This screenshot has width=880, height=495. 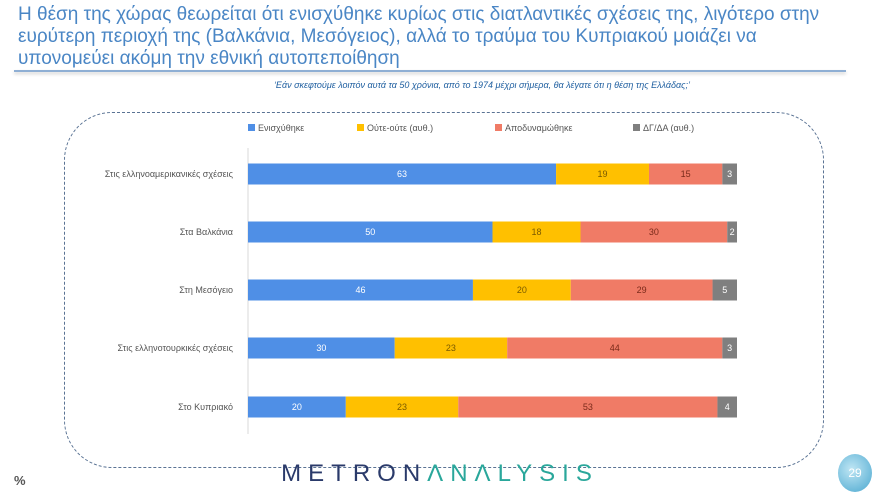 I want to click on data-label: 15, so click(x=686, y=174).